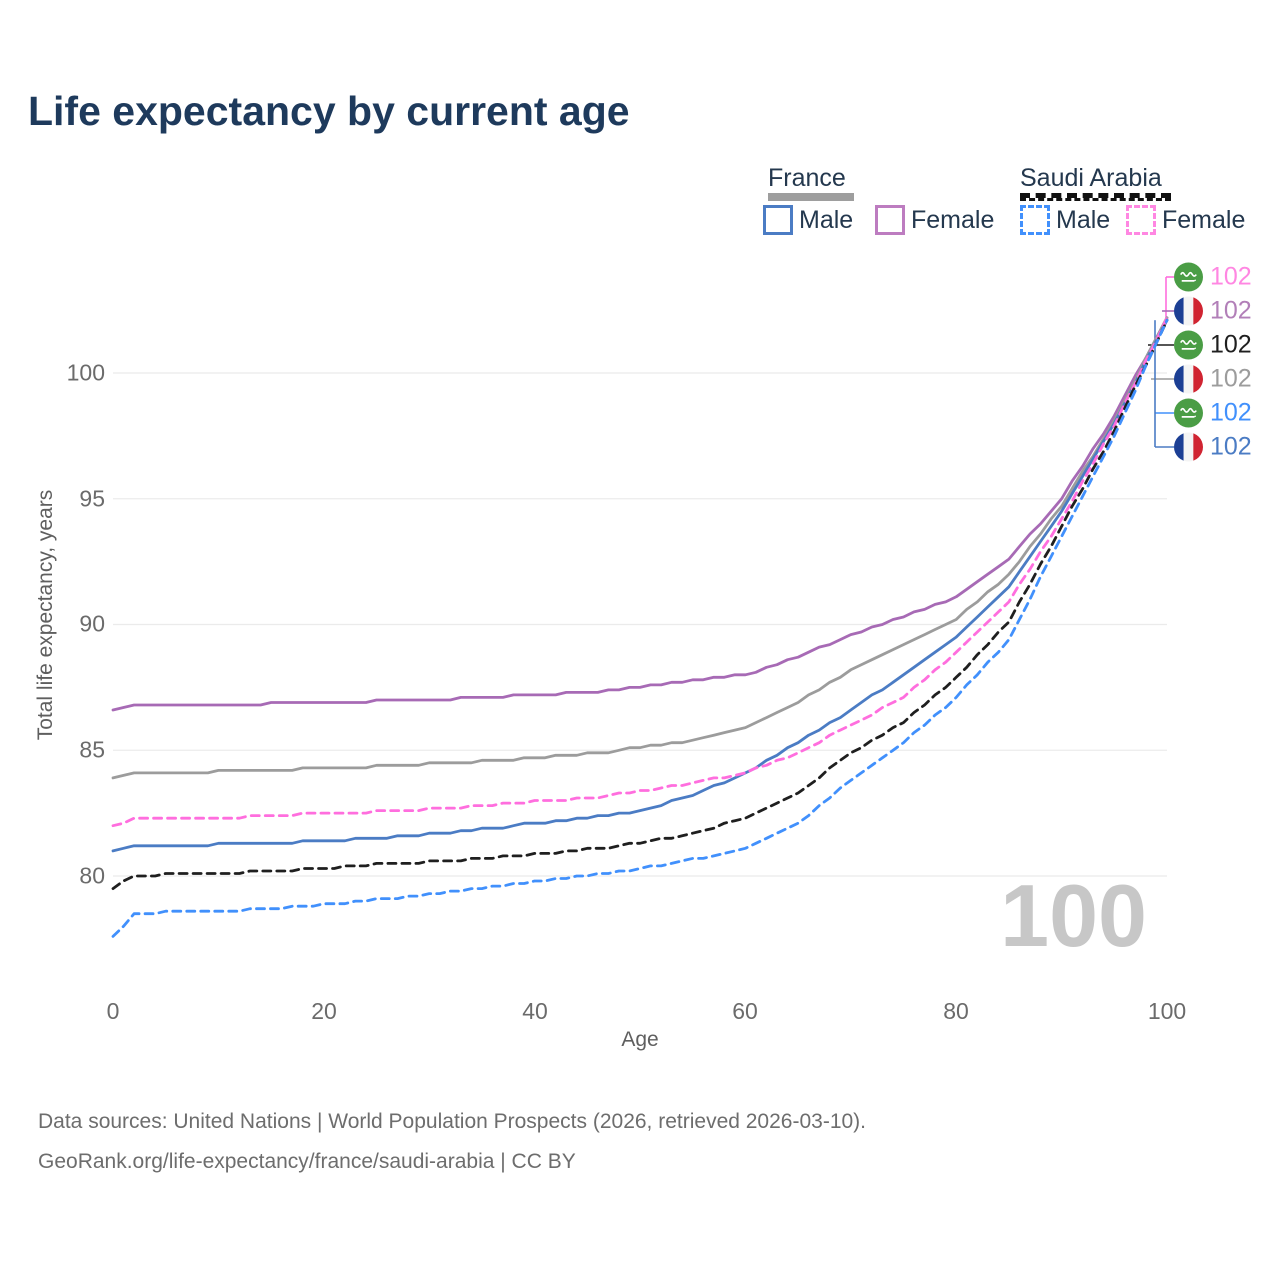 The image size is (1280, 1280). What do you see at coordinates (324, 1011) in the screenshot?
I see `x-tick-label: 20` at bounding box center [324, 1011].